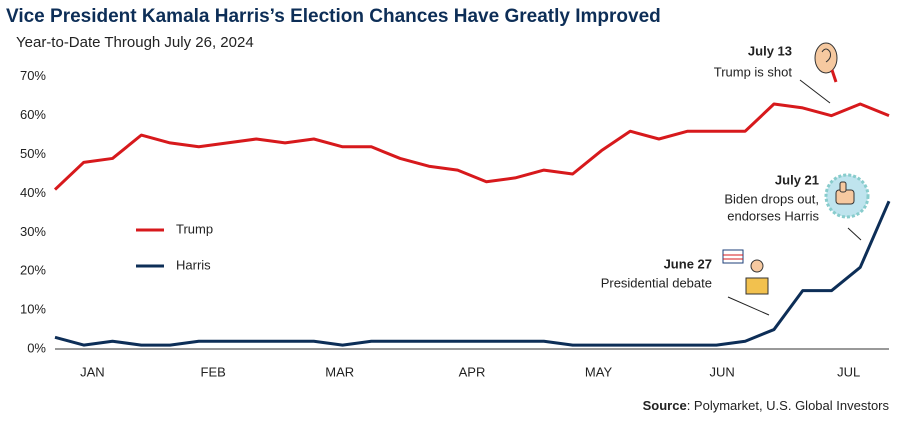 The image size is (907, 426). What do you see at coordinates (193, 264) in the screenshot?
I see `legend-label: Harris` at bounding box center [193, 264].